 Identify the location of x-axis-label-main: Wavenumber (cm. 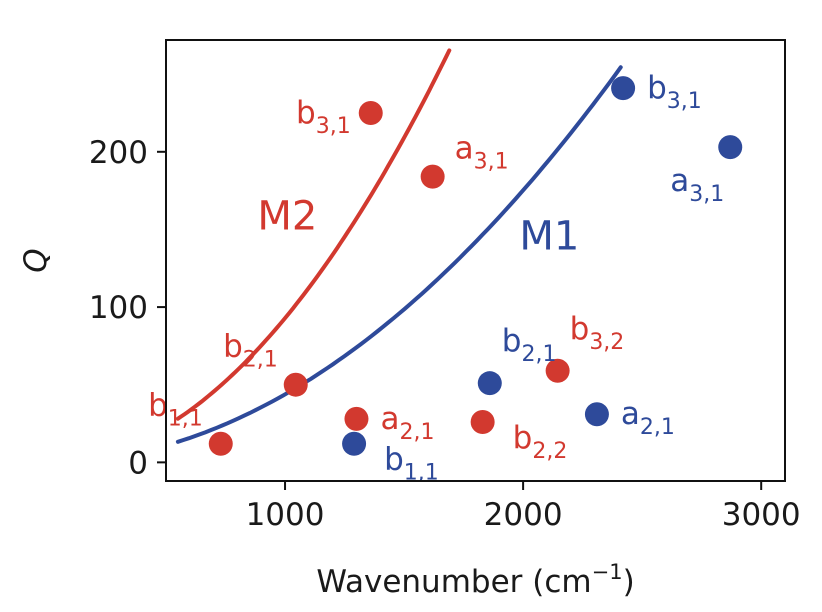
(453, 582).